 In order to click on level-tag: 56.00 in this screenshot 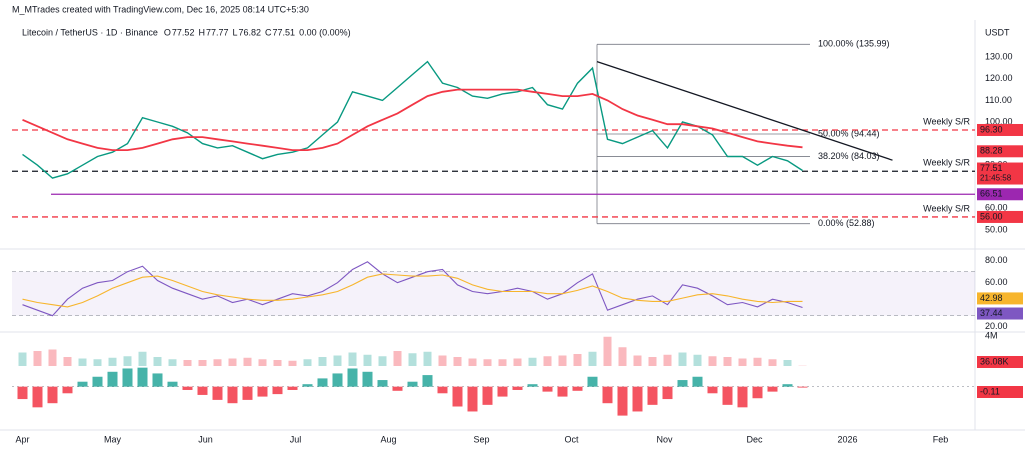, I will do `click(991, 216)`.